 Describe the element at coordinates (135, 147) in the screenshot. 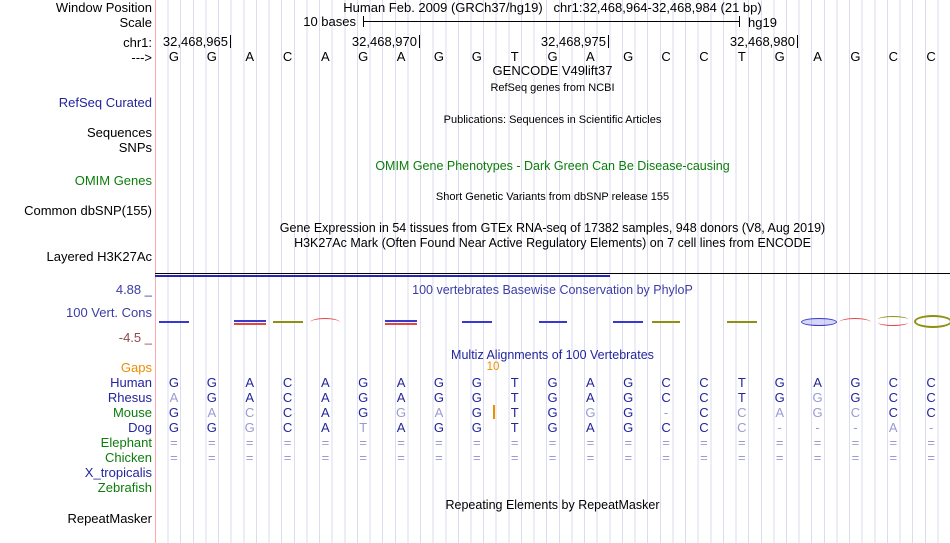

I see `snps-label: SNPs` at that location.